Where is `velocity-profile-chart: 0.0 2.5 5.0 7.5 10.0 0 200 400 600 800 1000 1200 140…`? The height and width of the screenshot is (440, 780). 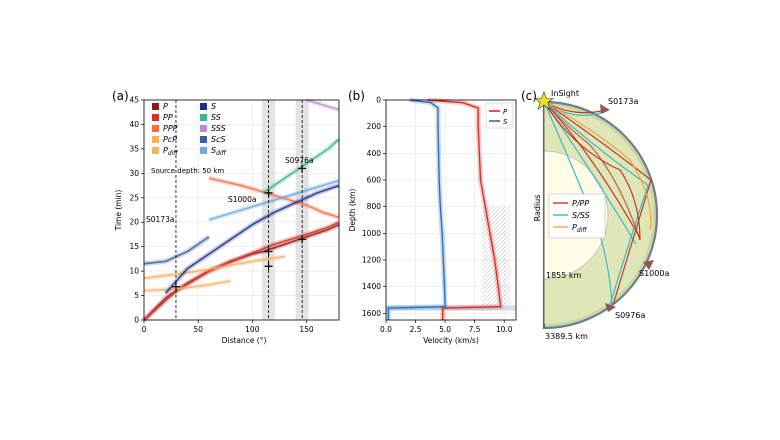 velocity-profile-chart: 0.0 2.5 5.0 7.5 10.0 0 200 400 600 800 1000 1200 140… is located at coordinates (432, 220).